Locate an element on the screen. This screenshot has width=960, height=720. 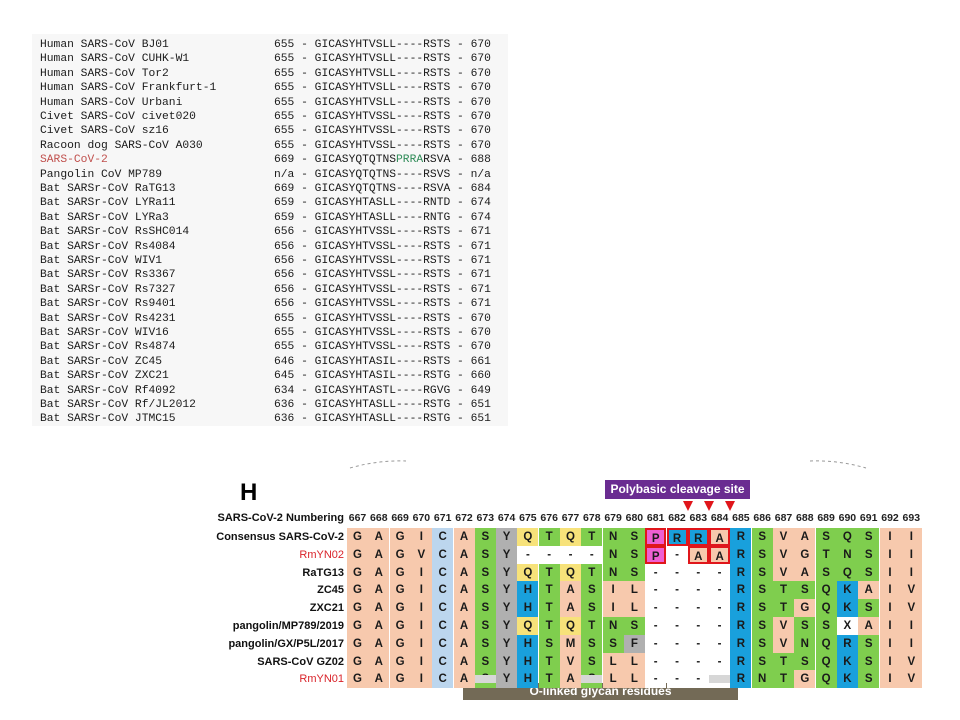
row-strain-name: Pangolin CoV MP789 is located at coordinates (101, 174).